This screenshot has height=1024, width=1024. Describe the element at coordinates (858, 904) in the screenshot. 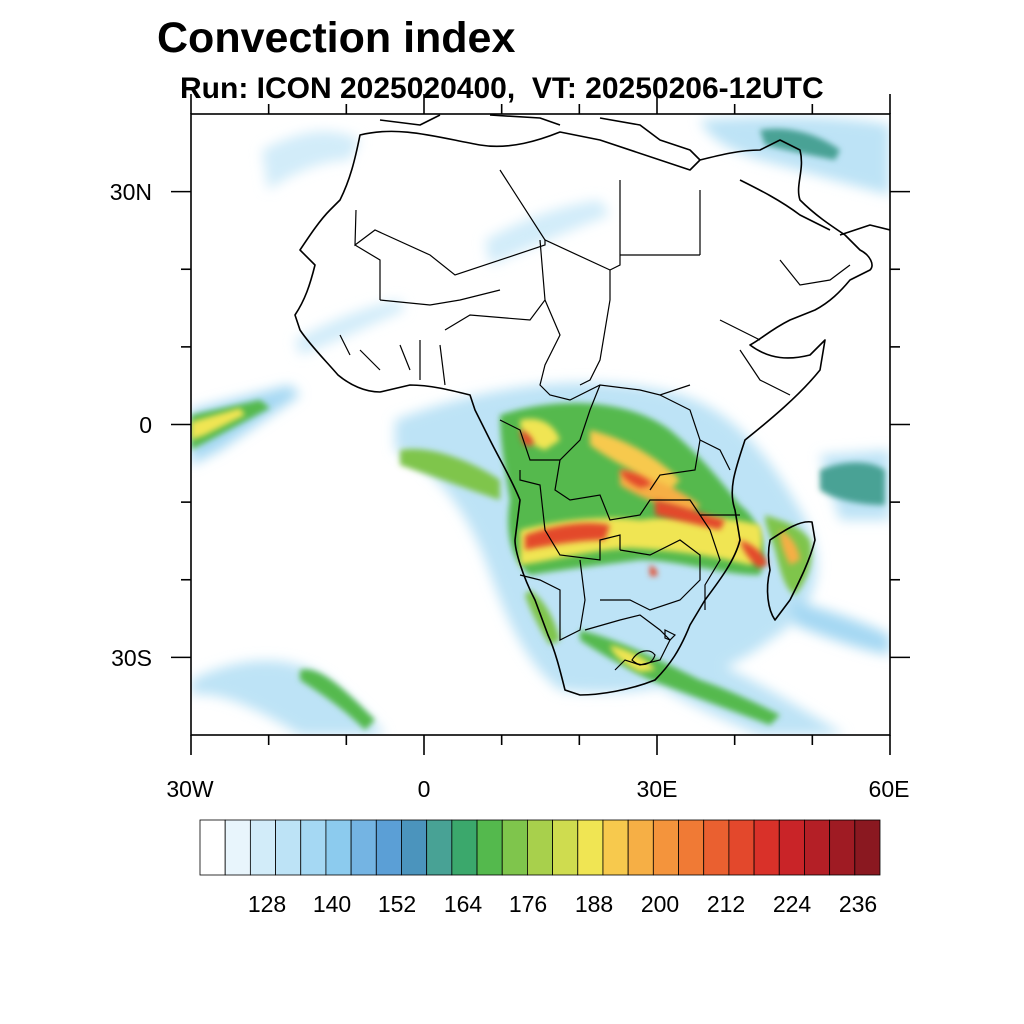

I see `colorbar-label: 236` at that location.